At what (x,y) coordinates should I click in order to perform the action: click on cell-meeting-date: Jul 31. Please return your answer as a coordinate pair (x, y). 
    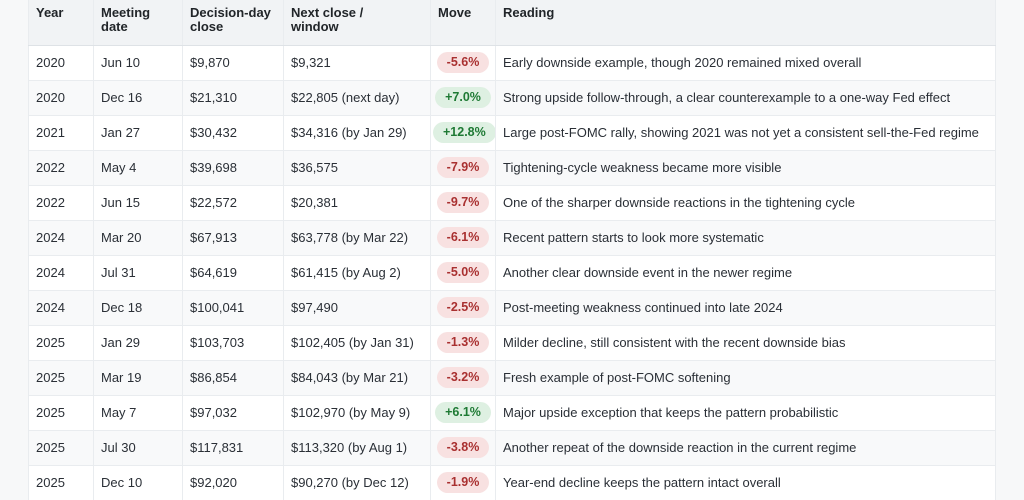
    Looking at the image, I should click on (138, 273).